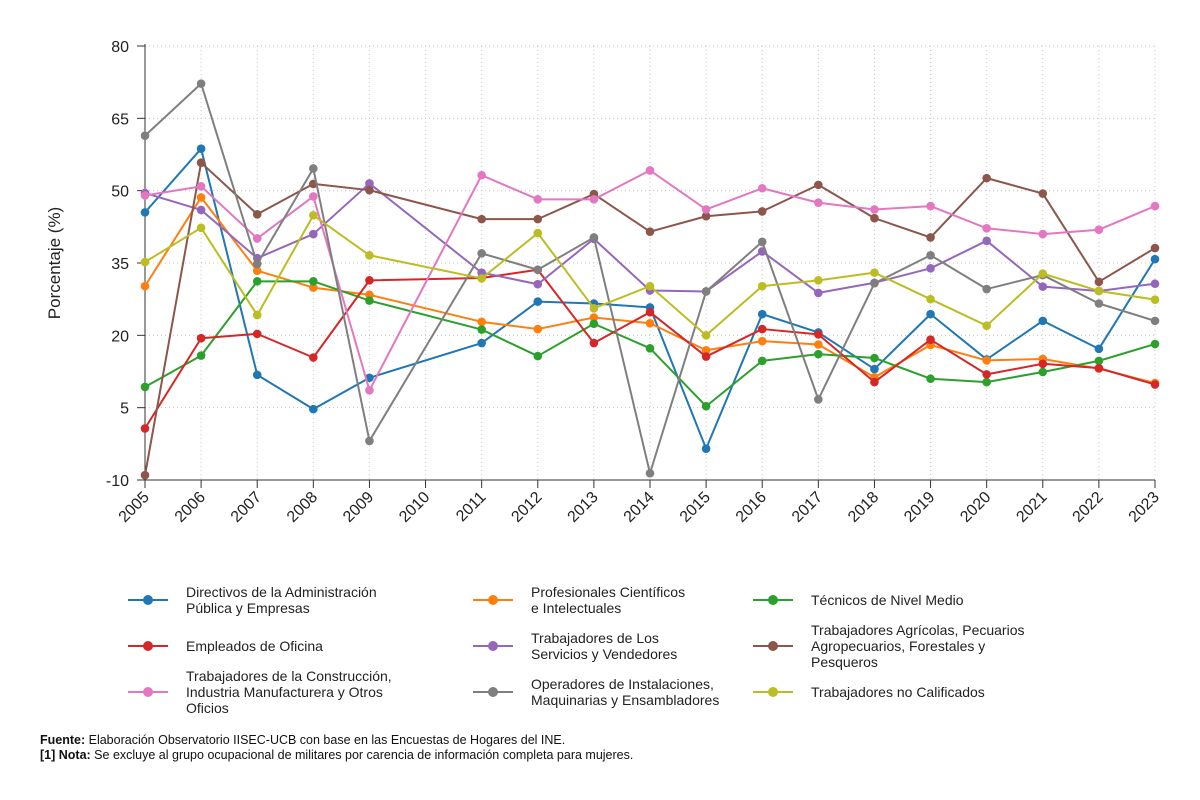  What do you see at coordinates (54, 263) in the screenshot?
I see `y-axis-title: Porcentaje (%)` at bounding box center [54, 263].